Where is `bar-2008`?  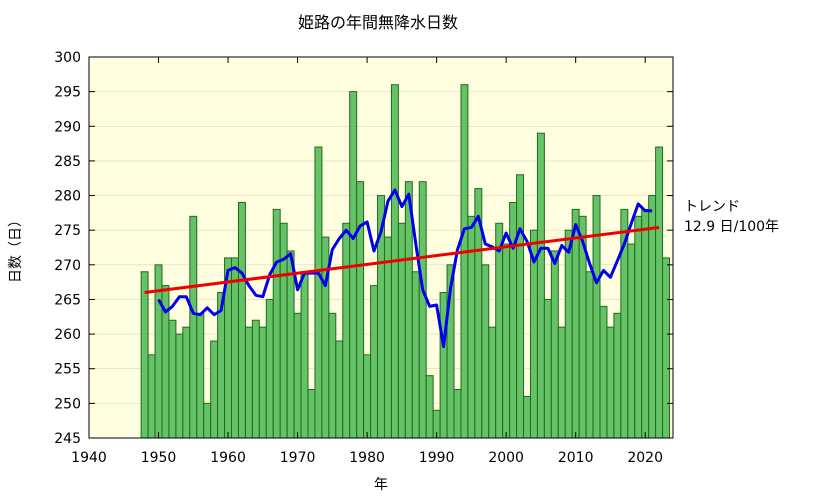 bar-2008 is located at coordinates (561, 382).